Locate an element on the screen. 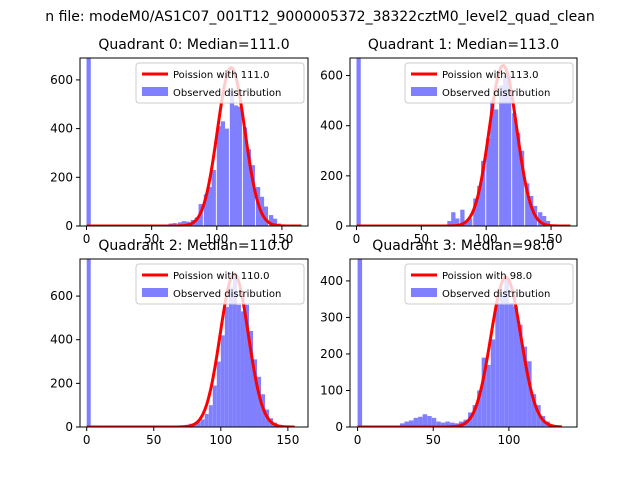  y-tick-label: 100 is located at coordinates (331, 390).